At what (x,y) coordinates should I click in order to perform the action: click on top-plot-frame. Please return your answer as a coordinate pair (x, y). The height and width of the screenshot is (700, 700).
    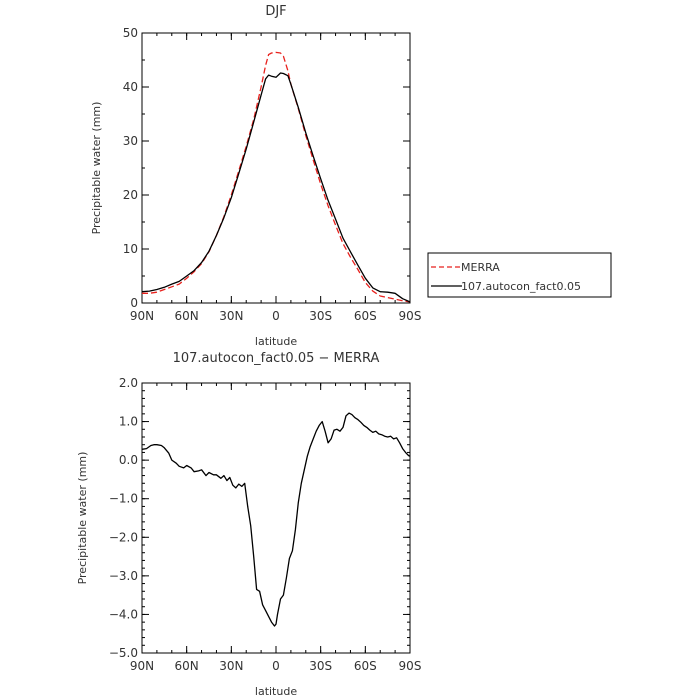
    Looking at the image, I should click on (276, 168).